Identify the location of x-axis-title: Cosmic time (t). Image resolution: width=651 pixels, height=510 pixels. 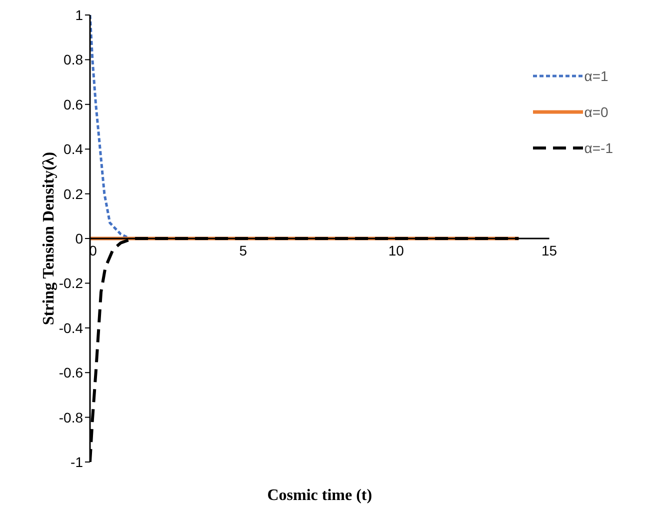
(319, 495).